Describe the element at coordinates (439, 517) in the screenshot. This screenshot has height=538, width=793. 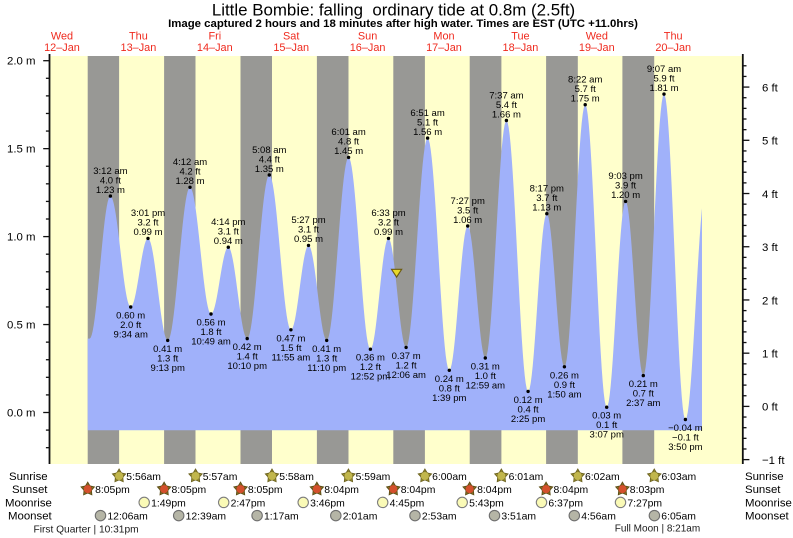
I see `svg-text: 2:53am` at that location.